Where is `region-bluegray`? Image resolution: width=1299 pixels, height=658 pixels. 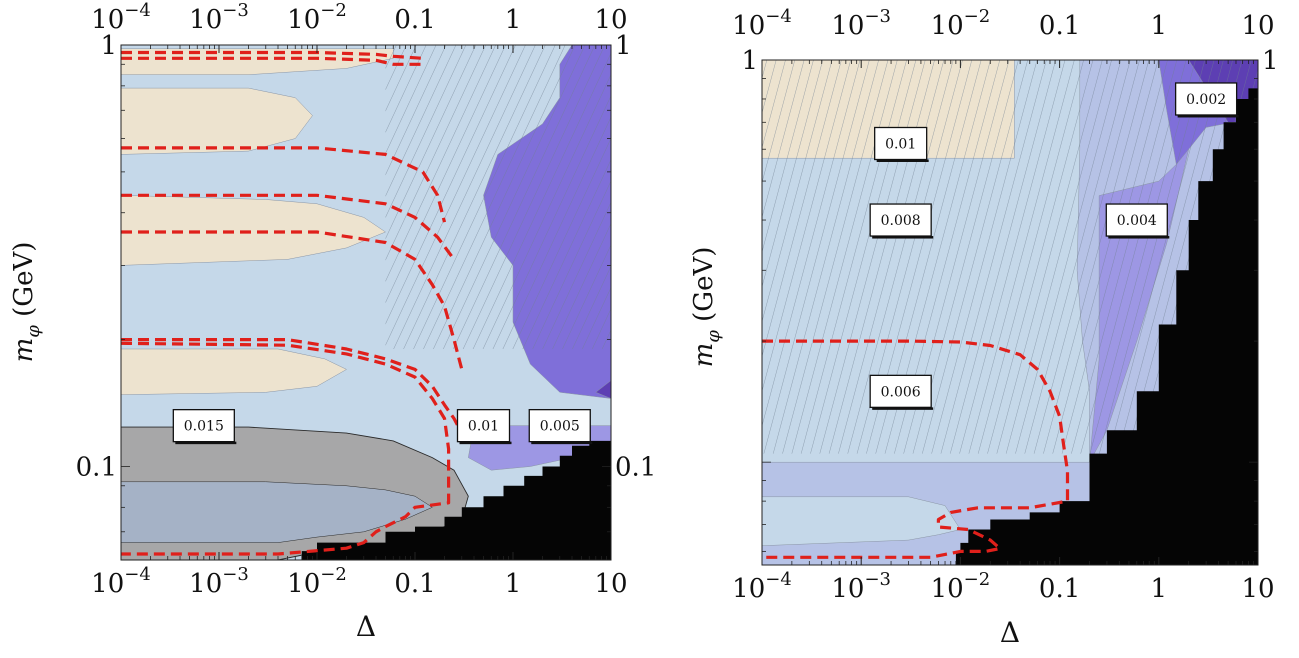
region-bluegray is located at coordinates (277, 512).